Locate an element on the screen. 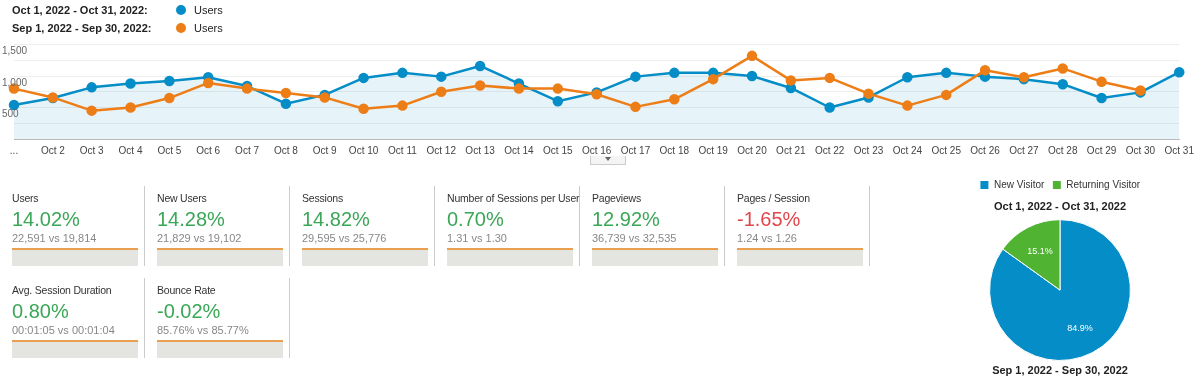 The image size is (1200, 377). category-label: Number of Sessions per User is located at coordinates (513, 198).